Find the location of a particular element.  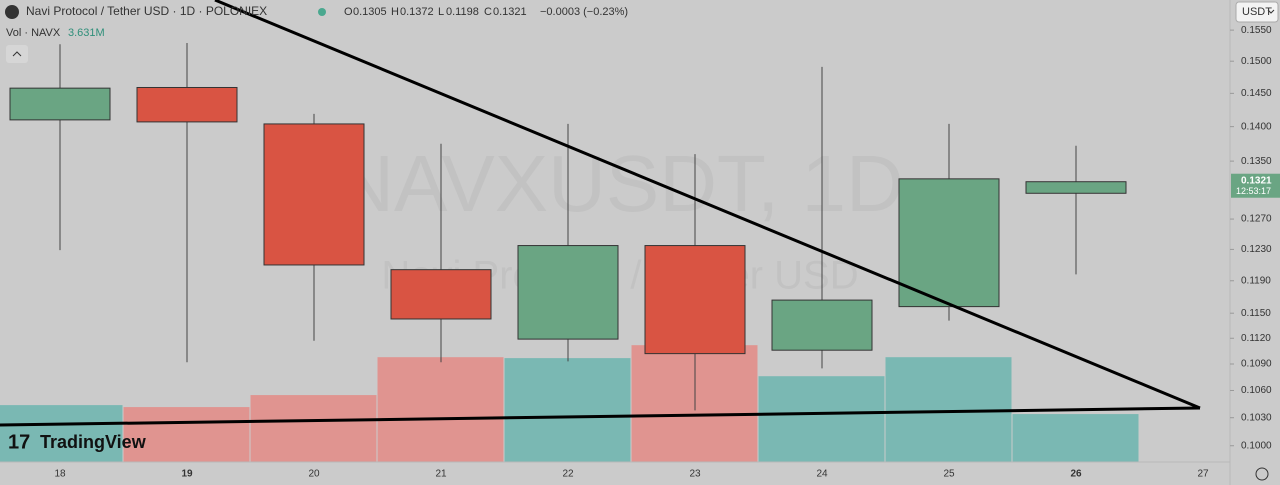

change: −0.0003 (−0.23%) is located at coordinates (584, 12).